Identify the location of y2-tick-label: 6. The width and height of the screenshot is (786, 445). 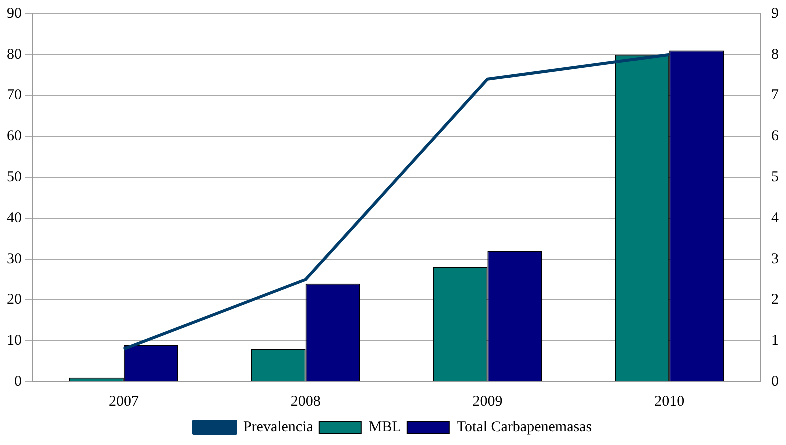
(776, 136).